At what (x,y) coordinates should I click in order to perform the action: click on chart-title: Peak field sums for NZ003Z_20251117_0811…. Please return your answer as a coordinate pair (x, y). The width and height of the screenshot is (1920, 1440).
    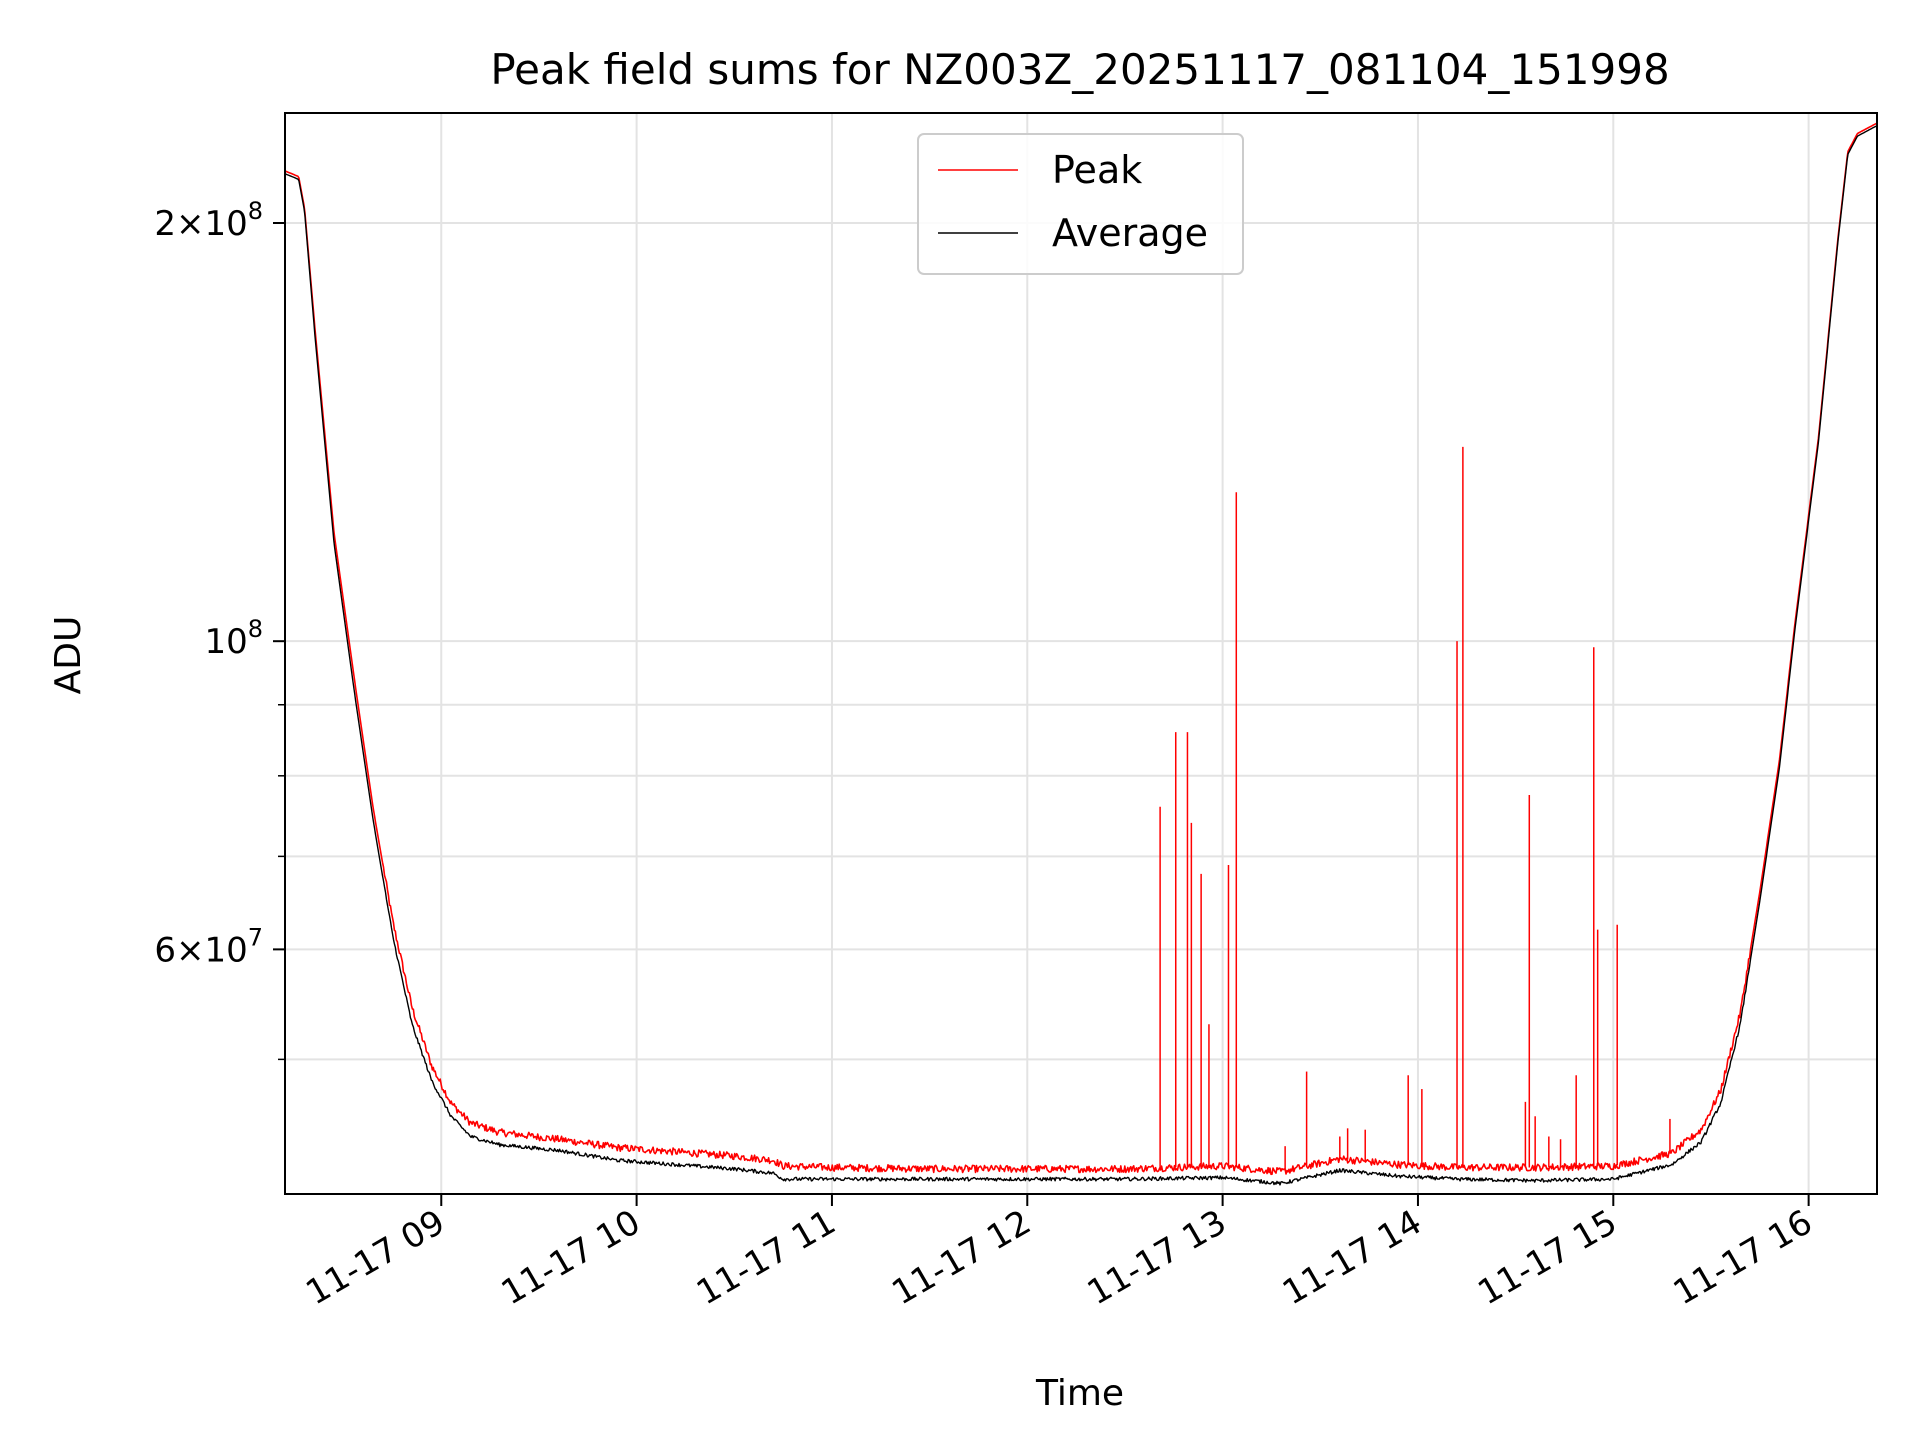
    Looking at the image, I should click on (1079, 69).